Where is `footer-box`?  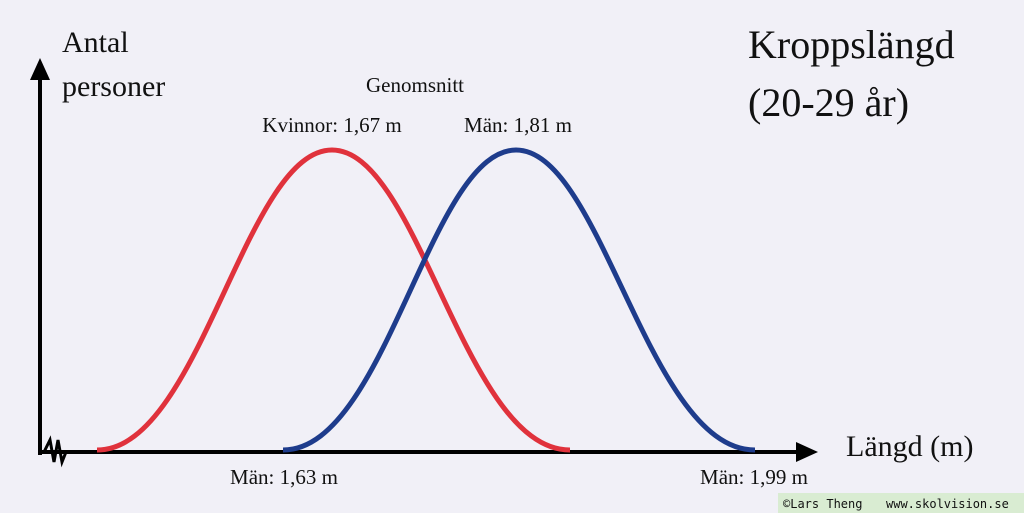
footer-box is located at coordinates (901, 503).